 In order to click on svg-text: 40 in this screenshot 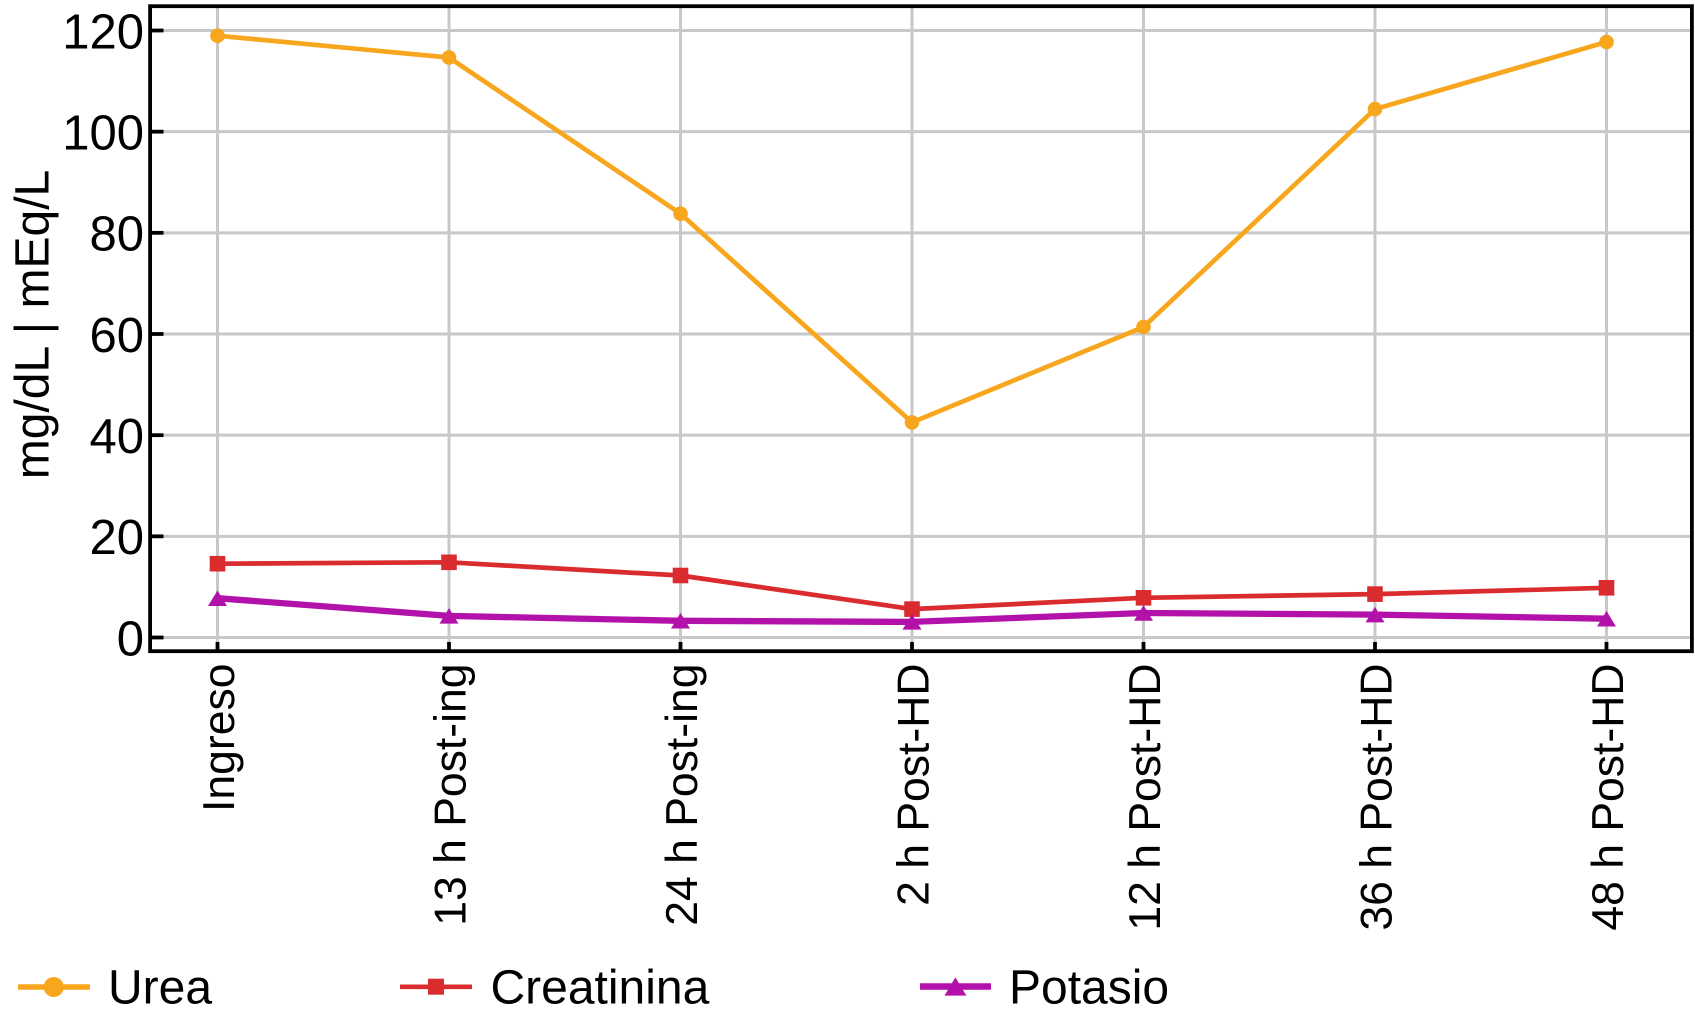, I will do `click(116, 437)`.